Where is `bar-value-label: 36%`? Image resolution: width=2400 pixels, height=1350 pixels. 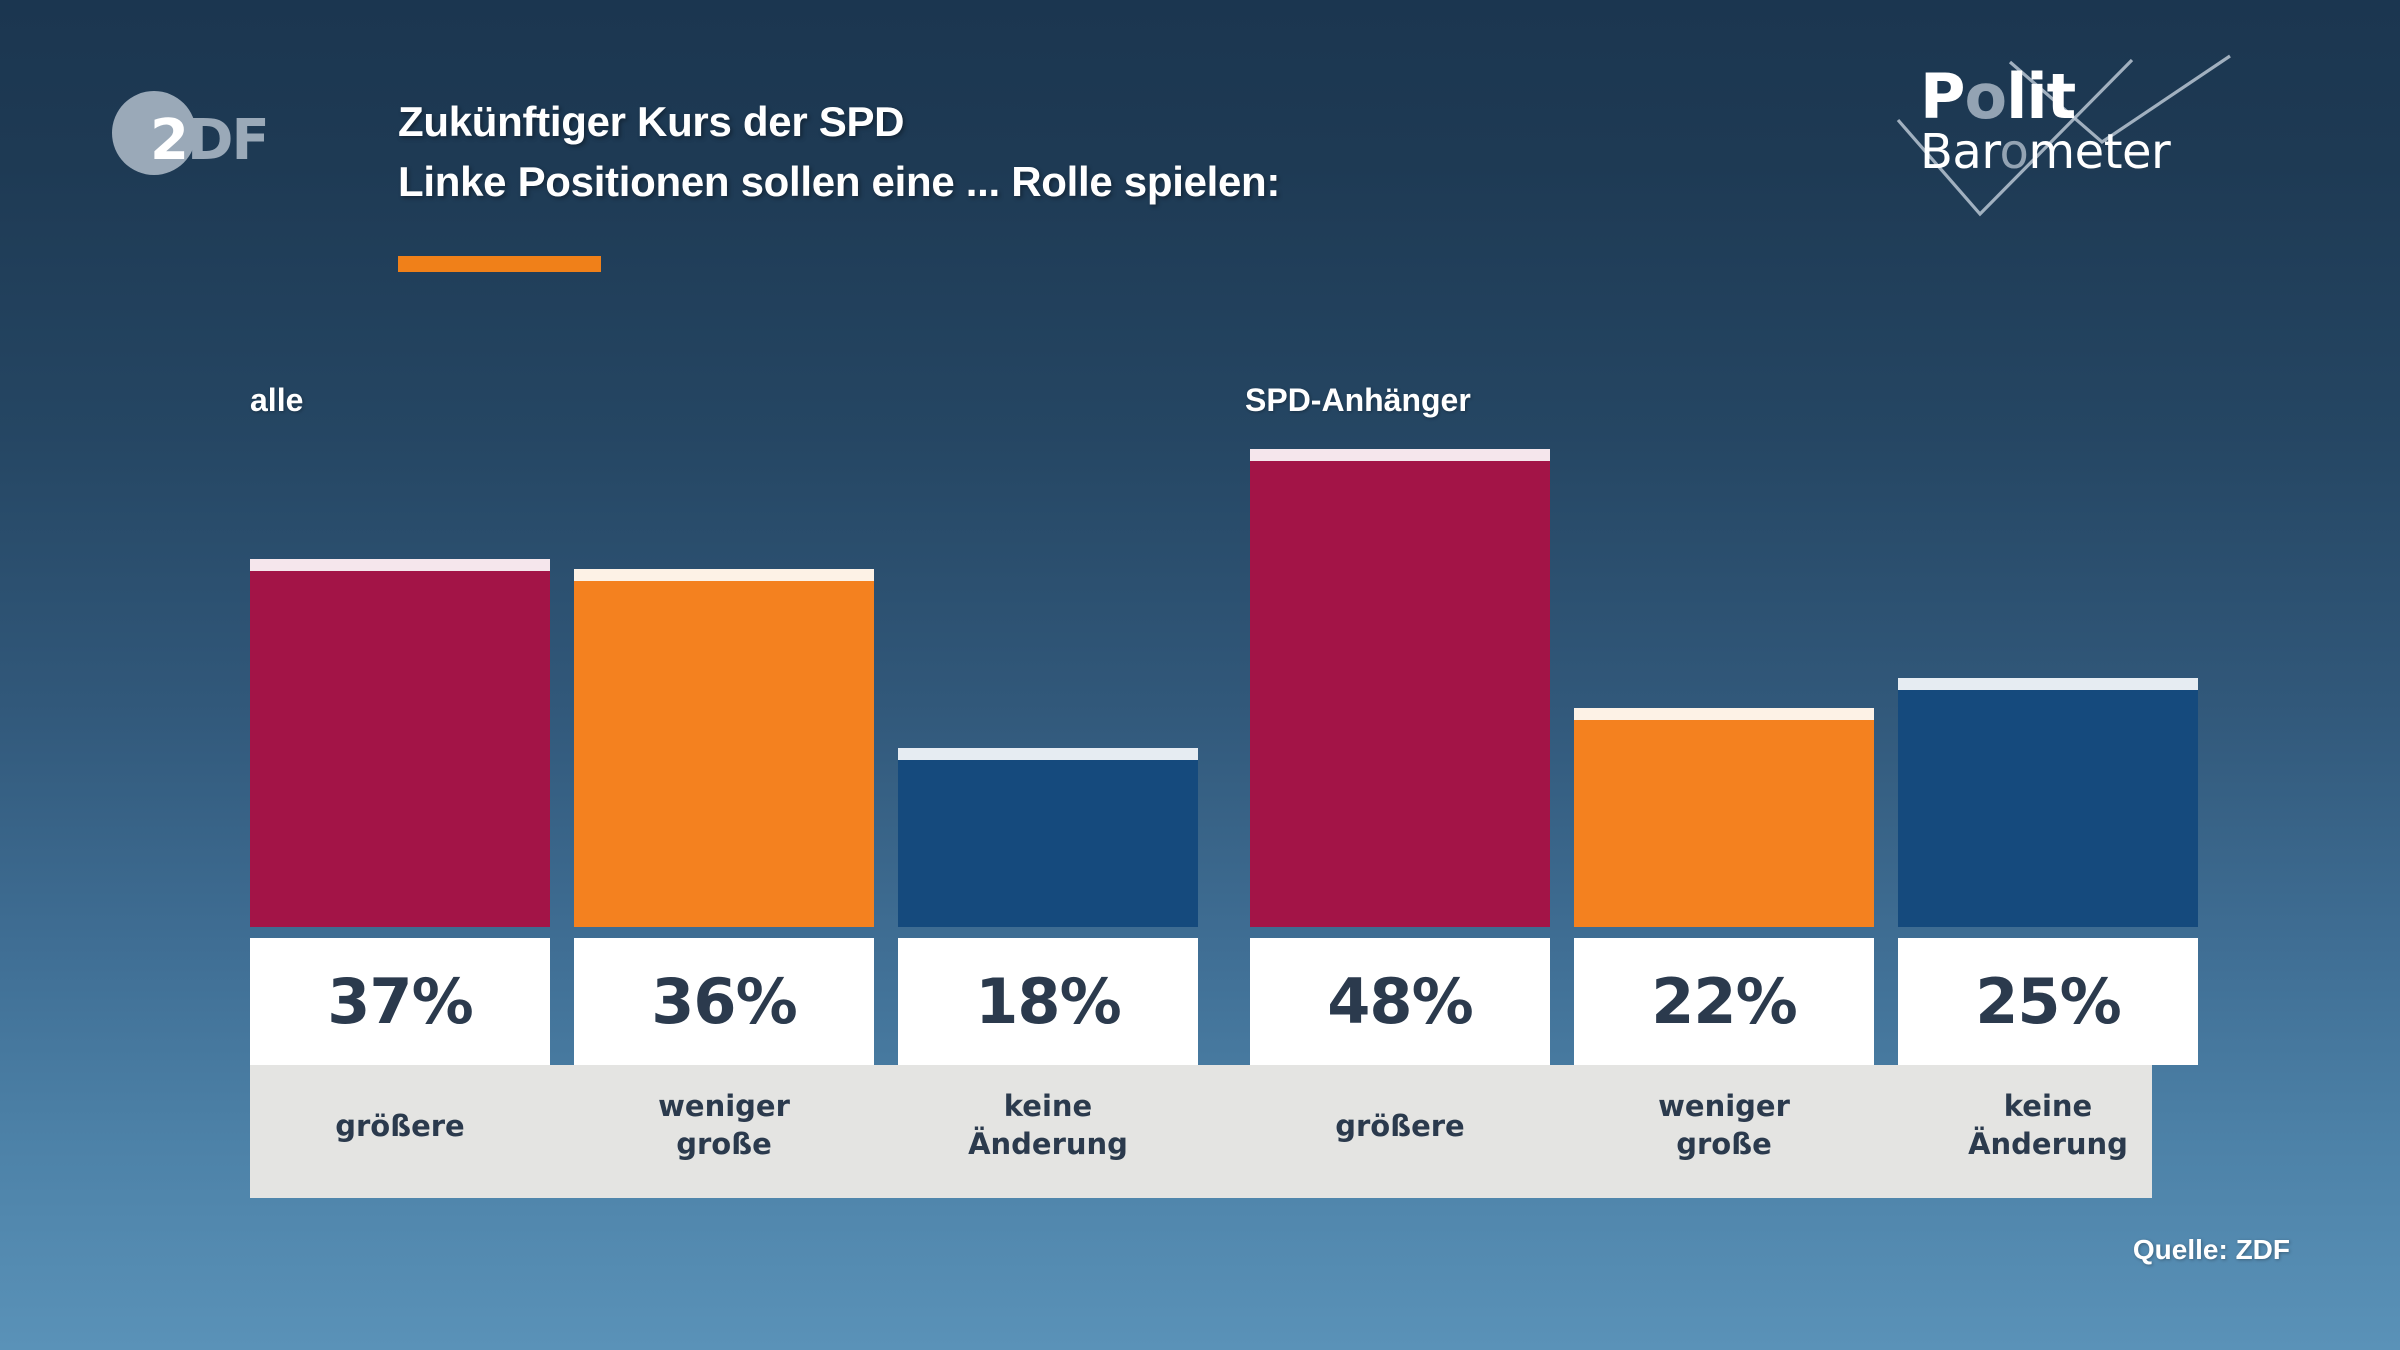
bar-value-label: 36% is located at coordinates (724, 1001).